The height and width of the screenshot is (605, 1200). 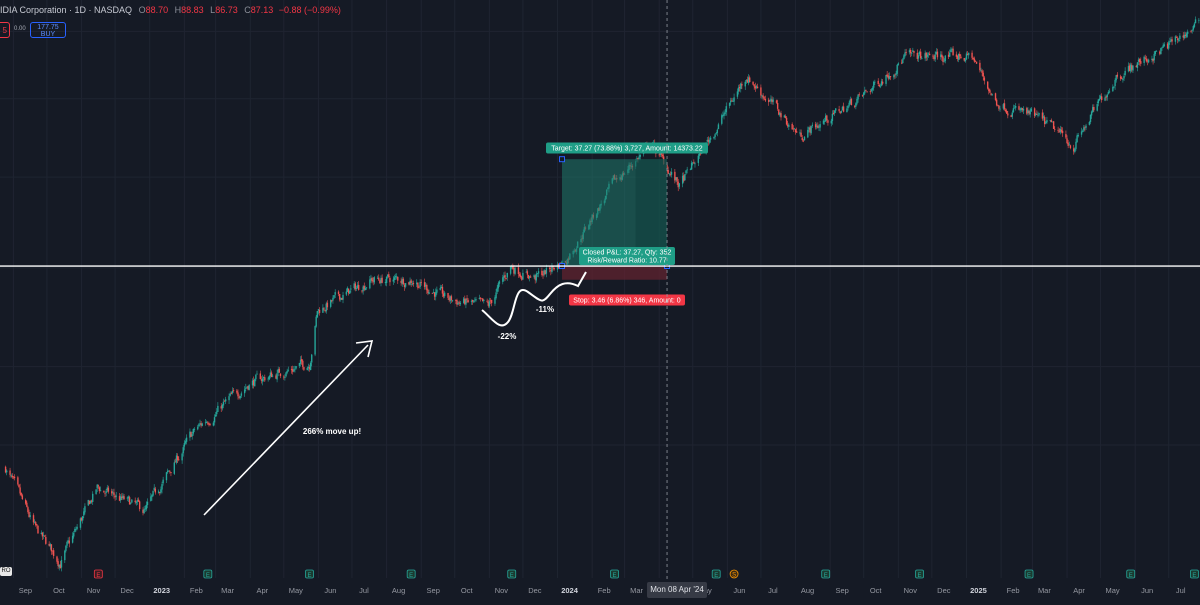 I want to click on sell-button: 5, so click(x=5, y=30).